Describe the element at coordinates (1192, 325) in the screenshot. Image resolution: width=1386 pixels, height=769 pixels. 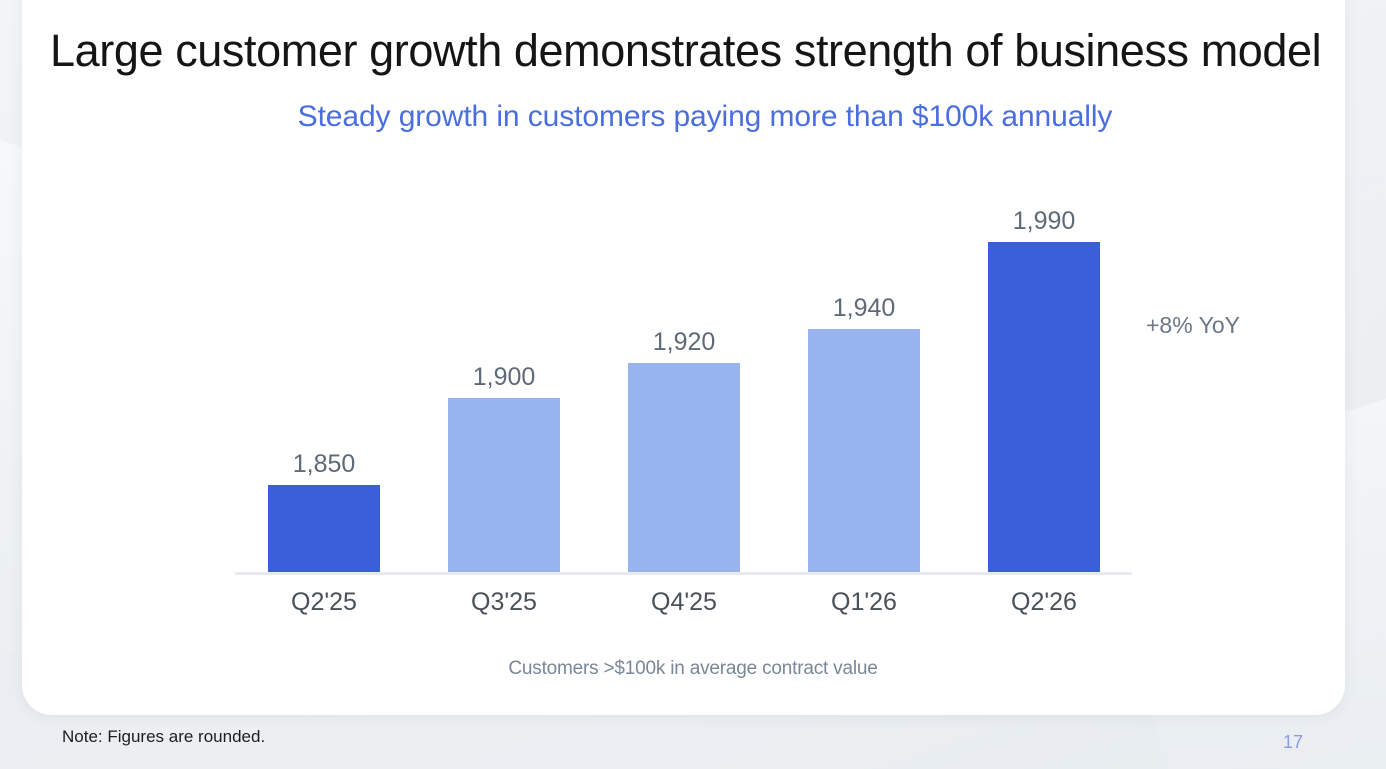
I see `yoy-annotation: +8% YoY` at that location.